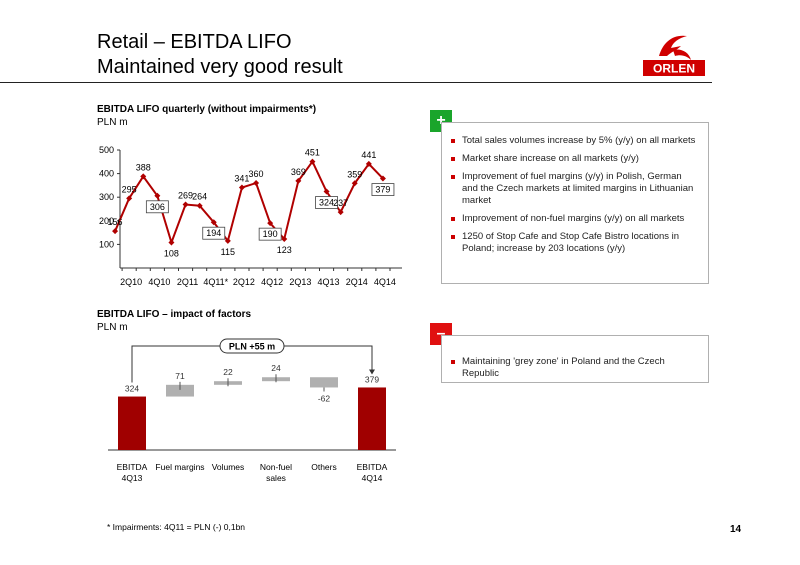 This screenshot has height=565, width=800. What do you see at coordinates (115, 222) in the screenshot?
I see `data-label: 156` at bounding box center [115, 222].